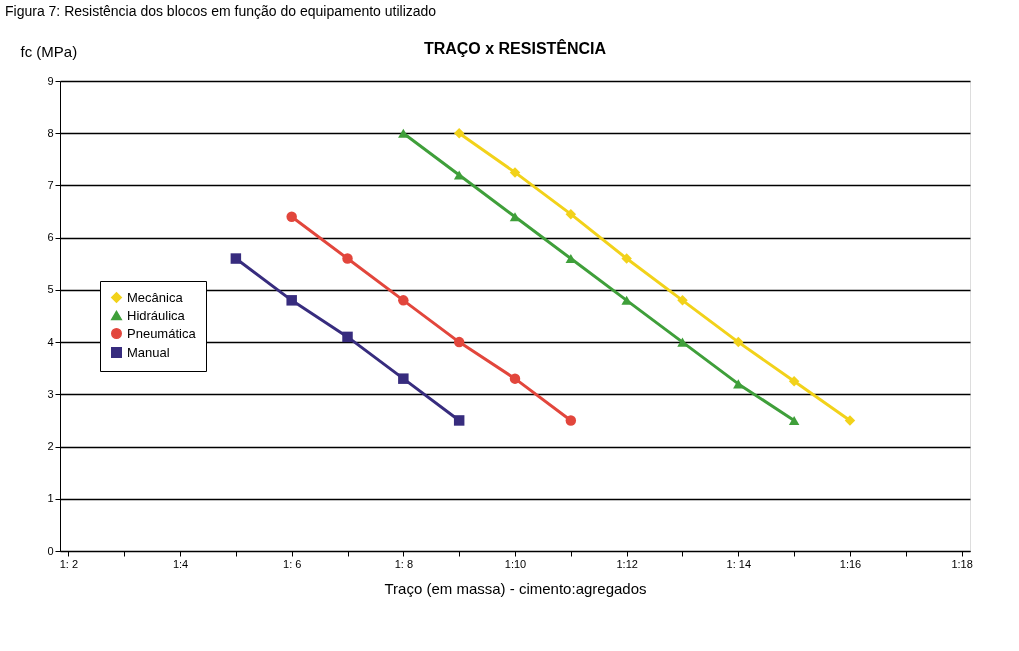  Describe the element at coordinates (155, 297) in the screenshot. I see `legend-label: Mecânica` at that location.